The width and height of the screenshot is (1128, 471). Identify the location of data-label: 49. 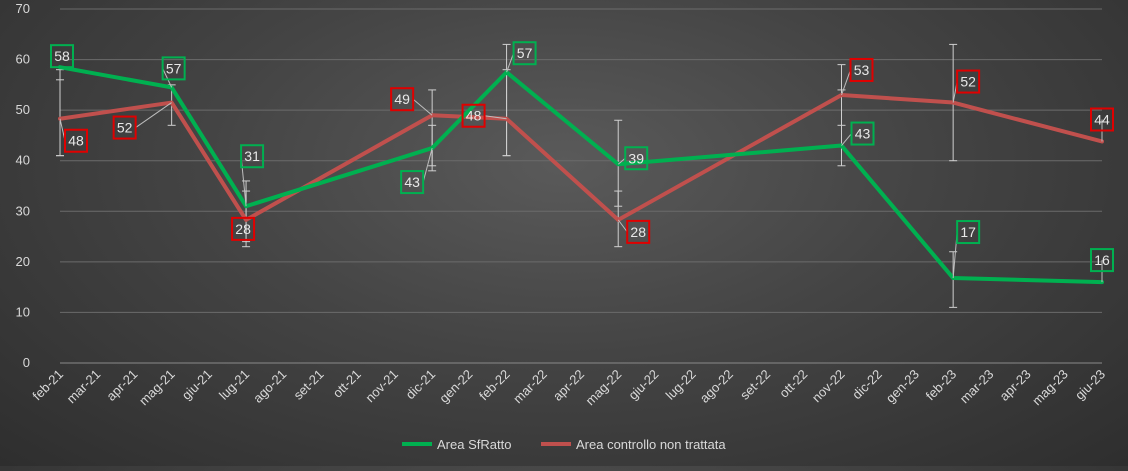
(402, 99).